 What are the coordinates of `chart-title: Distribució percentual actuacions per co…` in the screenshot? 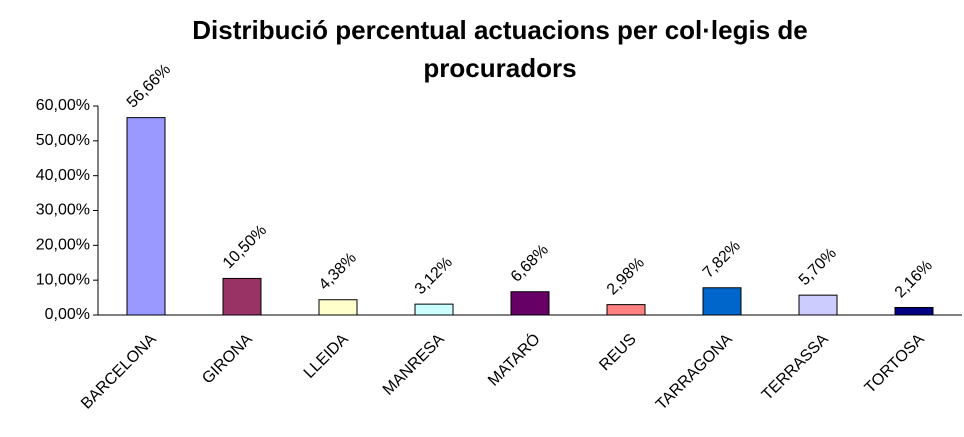 It's located at (500, 30).